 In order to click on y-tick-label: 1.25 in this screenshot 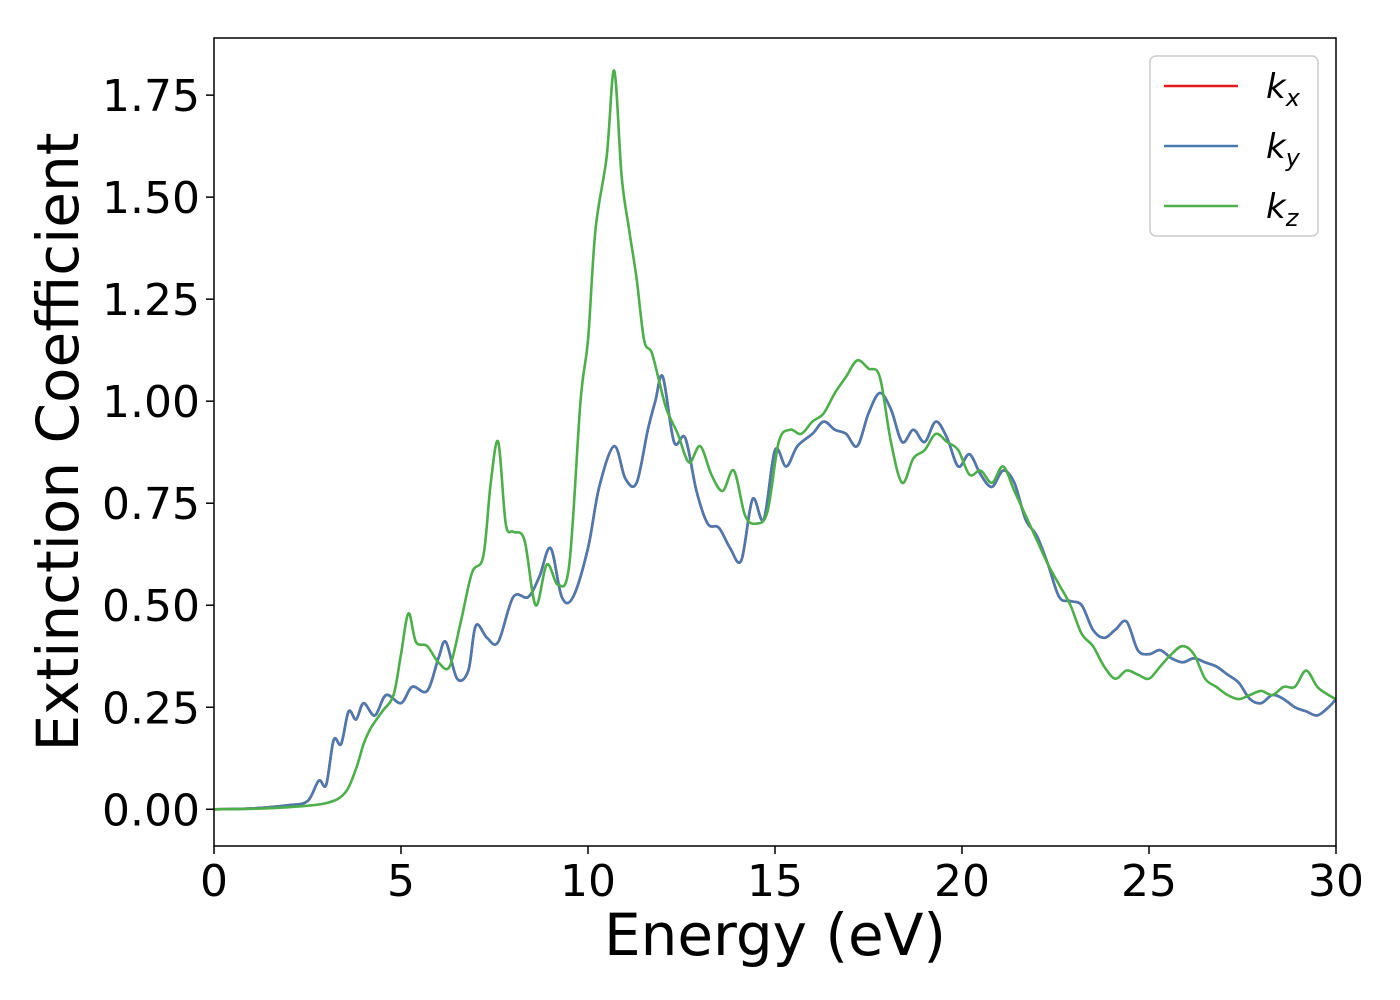, I will do `click(151, 300)`.